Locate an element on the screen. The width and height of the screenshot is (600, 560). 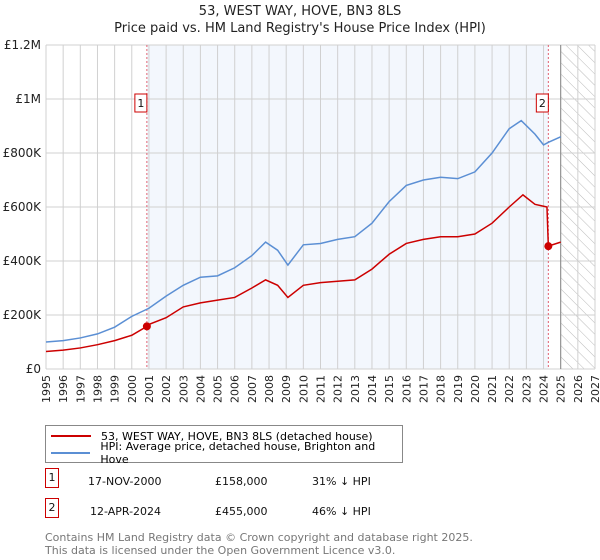
x-tick-label: 2000 is located at coordinates (132, 389).